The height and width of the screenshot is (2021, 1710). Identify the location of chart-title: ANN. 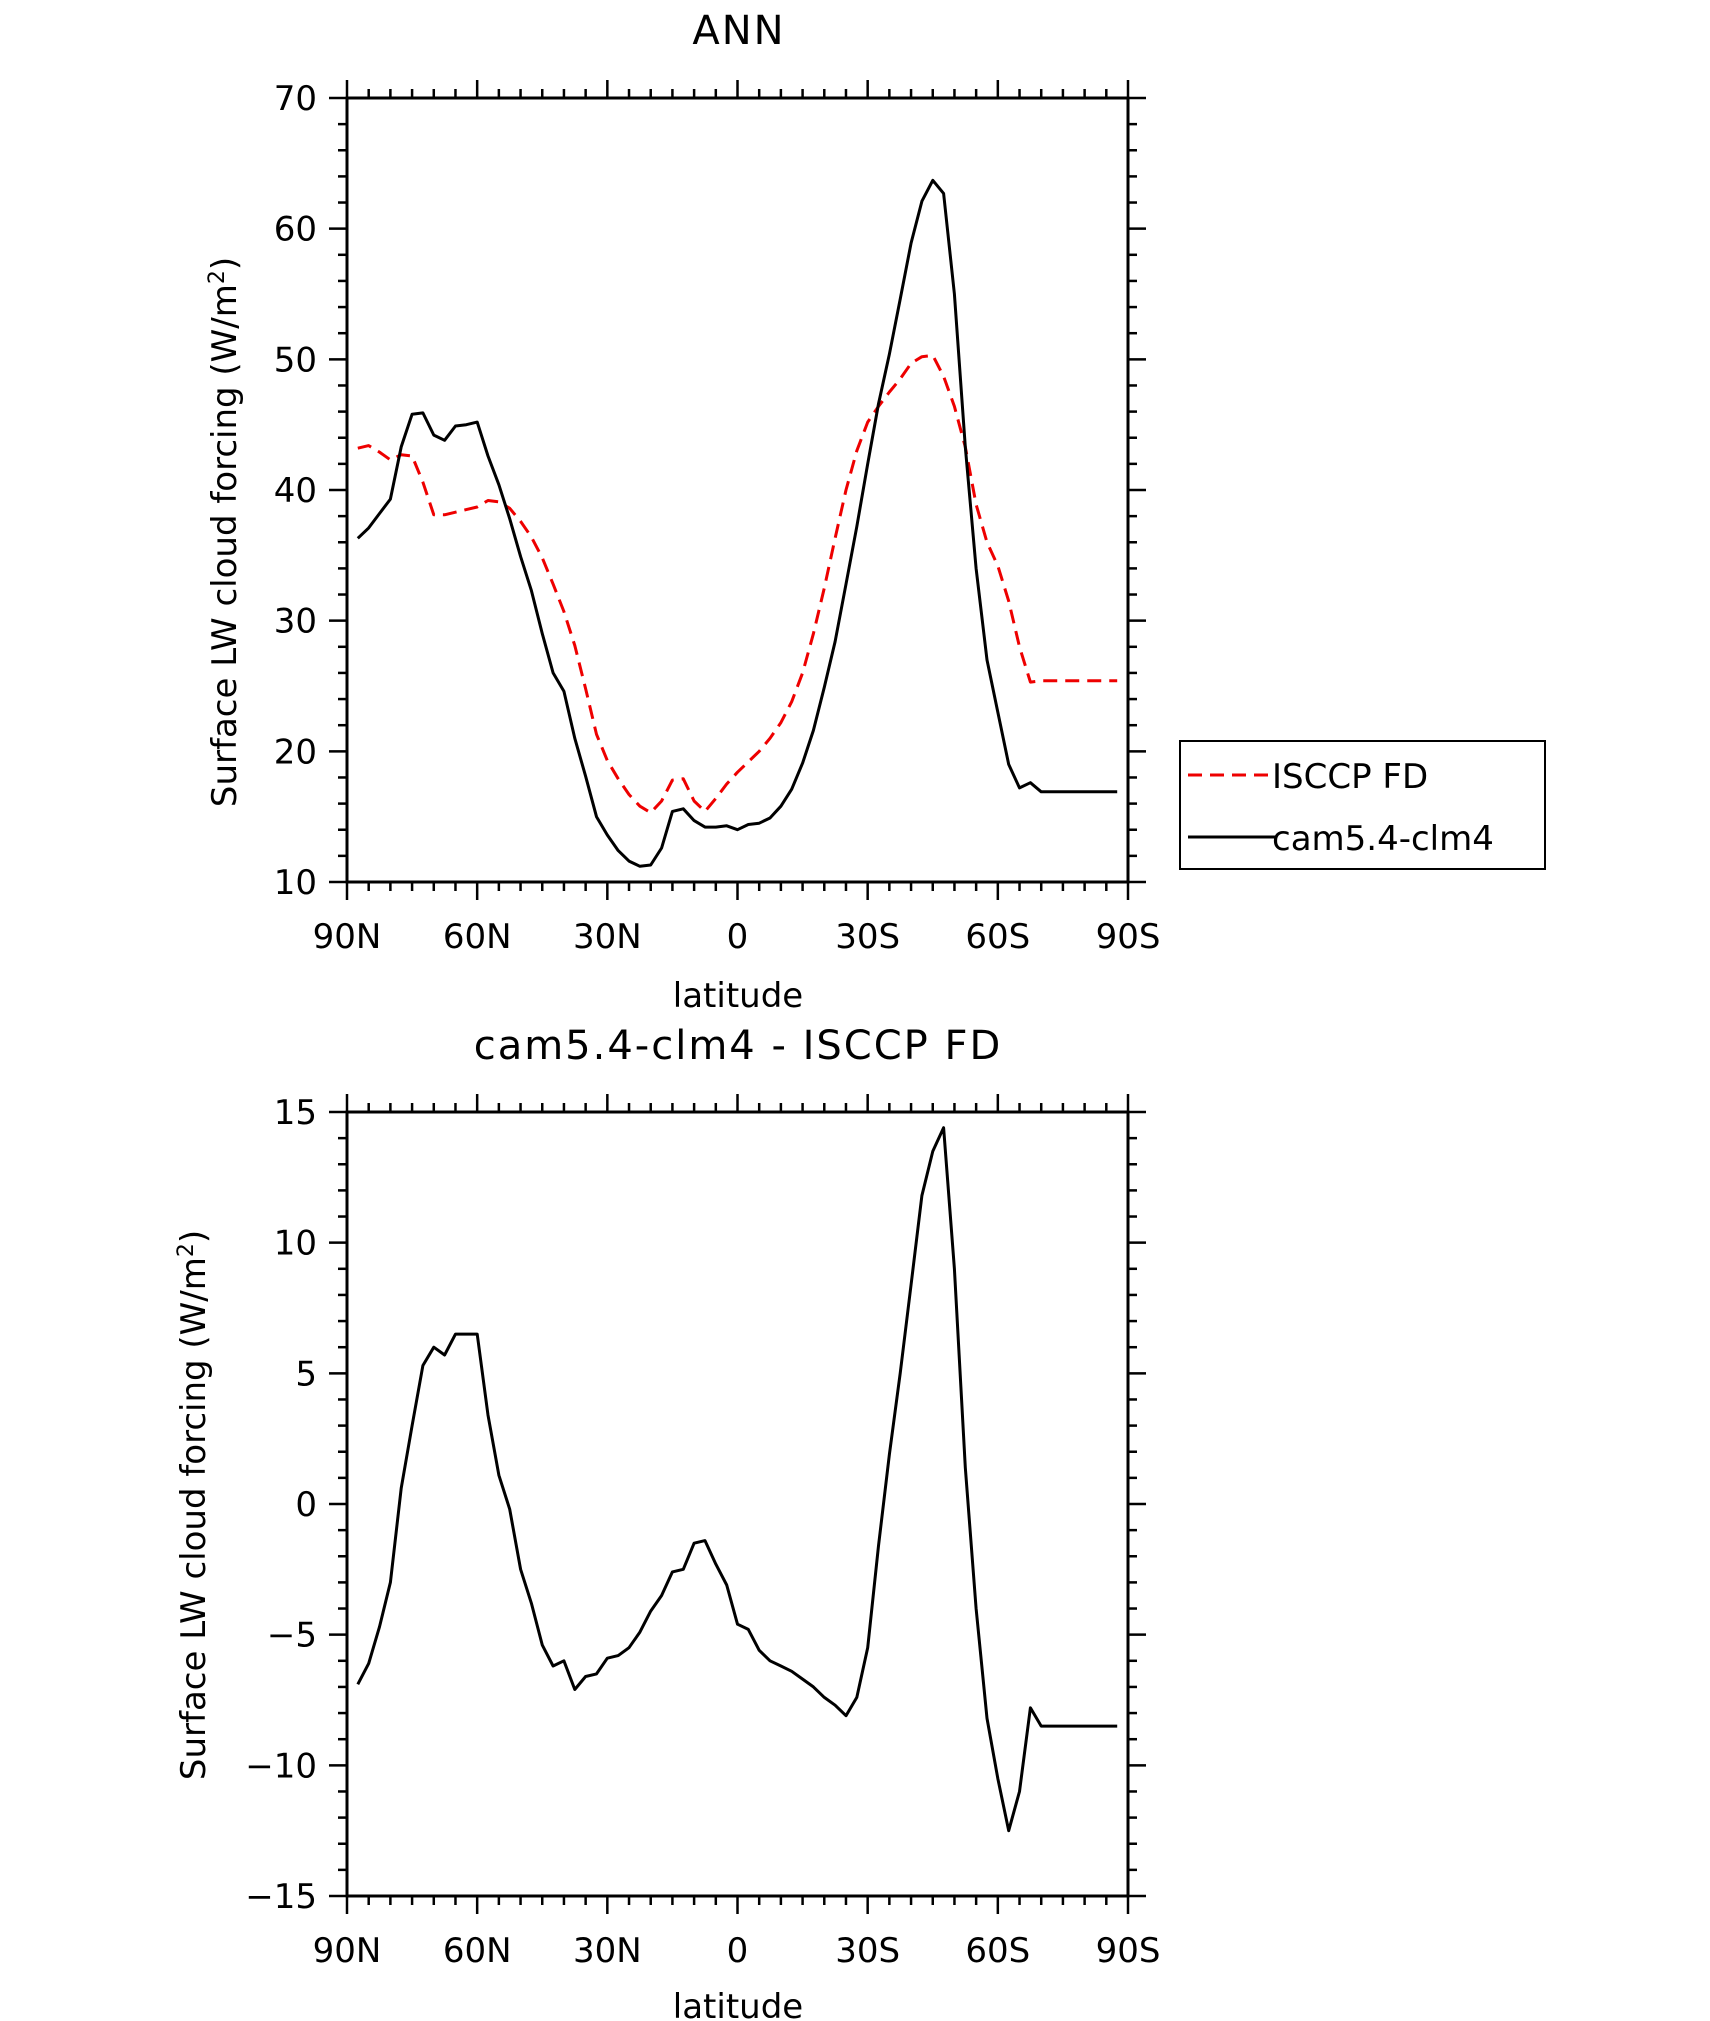
(738, 31).